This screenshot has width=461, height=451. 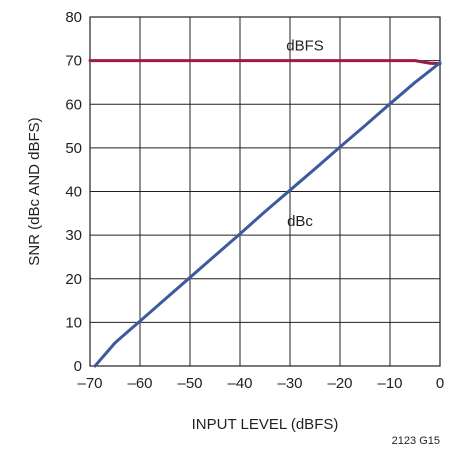 What do you see at coordinates (300, 221) in the screenshot?
I see `annotation-dbc: dBc` at bounding box center [300, 221].